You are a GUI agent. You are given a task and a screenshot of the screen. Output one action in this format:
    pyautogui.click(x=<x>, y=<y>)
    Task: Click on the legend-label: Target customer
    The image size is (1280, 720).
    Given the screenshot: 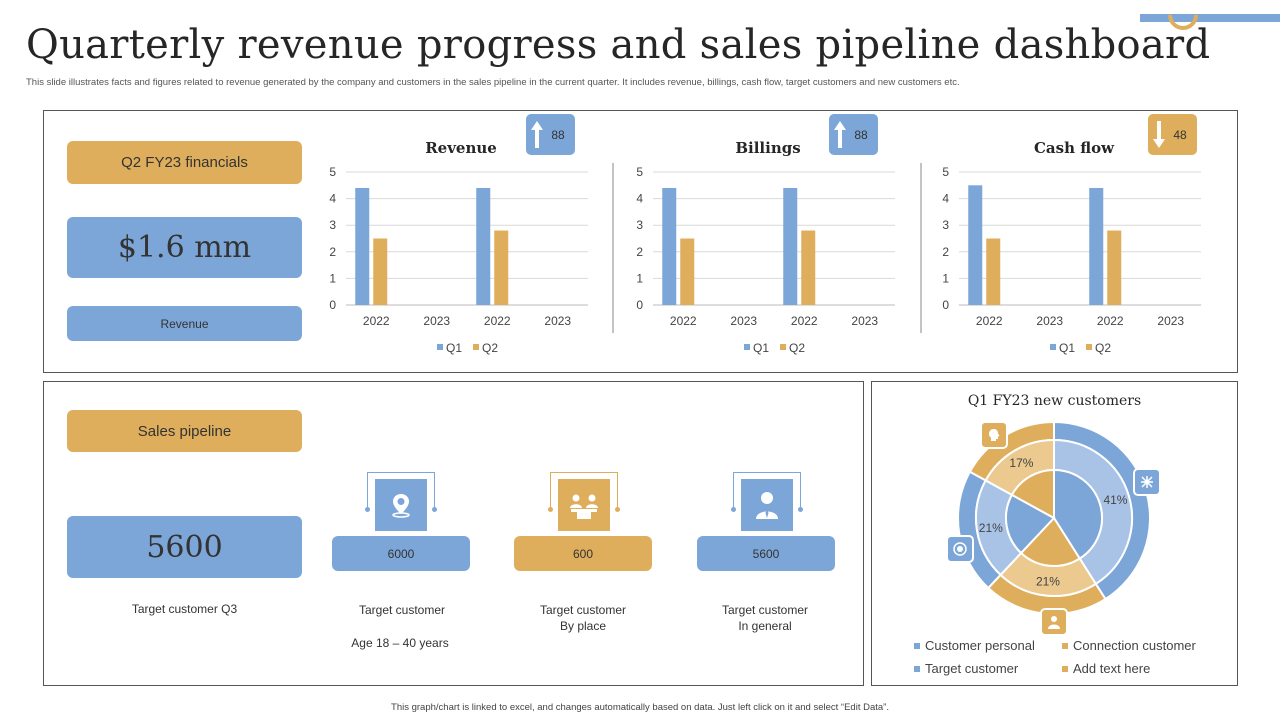 What is the action you would take?
    pyautogui.click(x=972, y=668)
    